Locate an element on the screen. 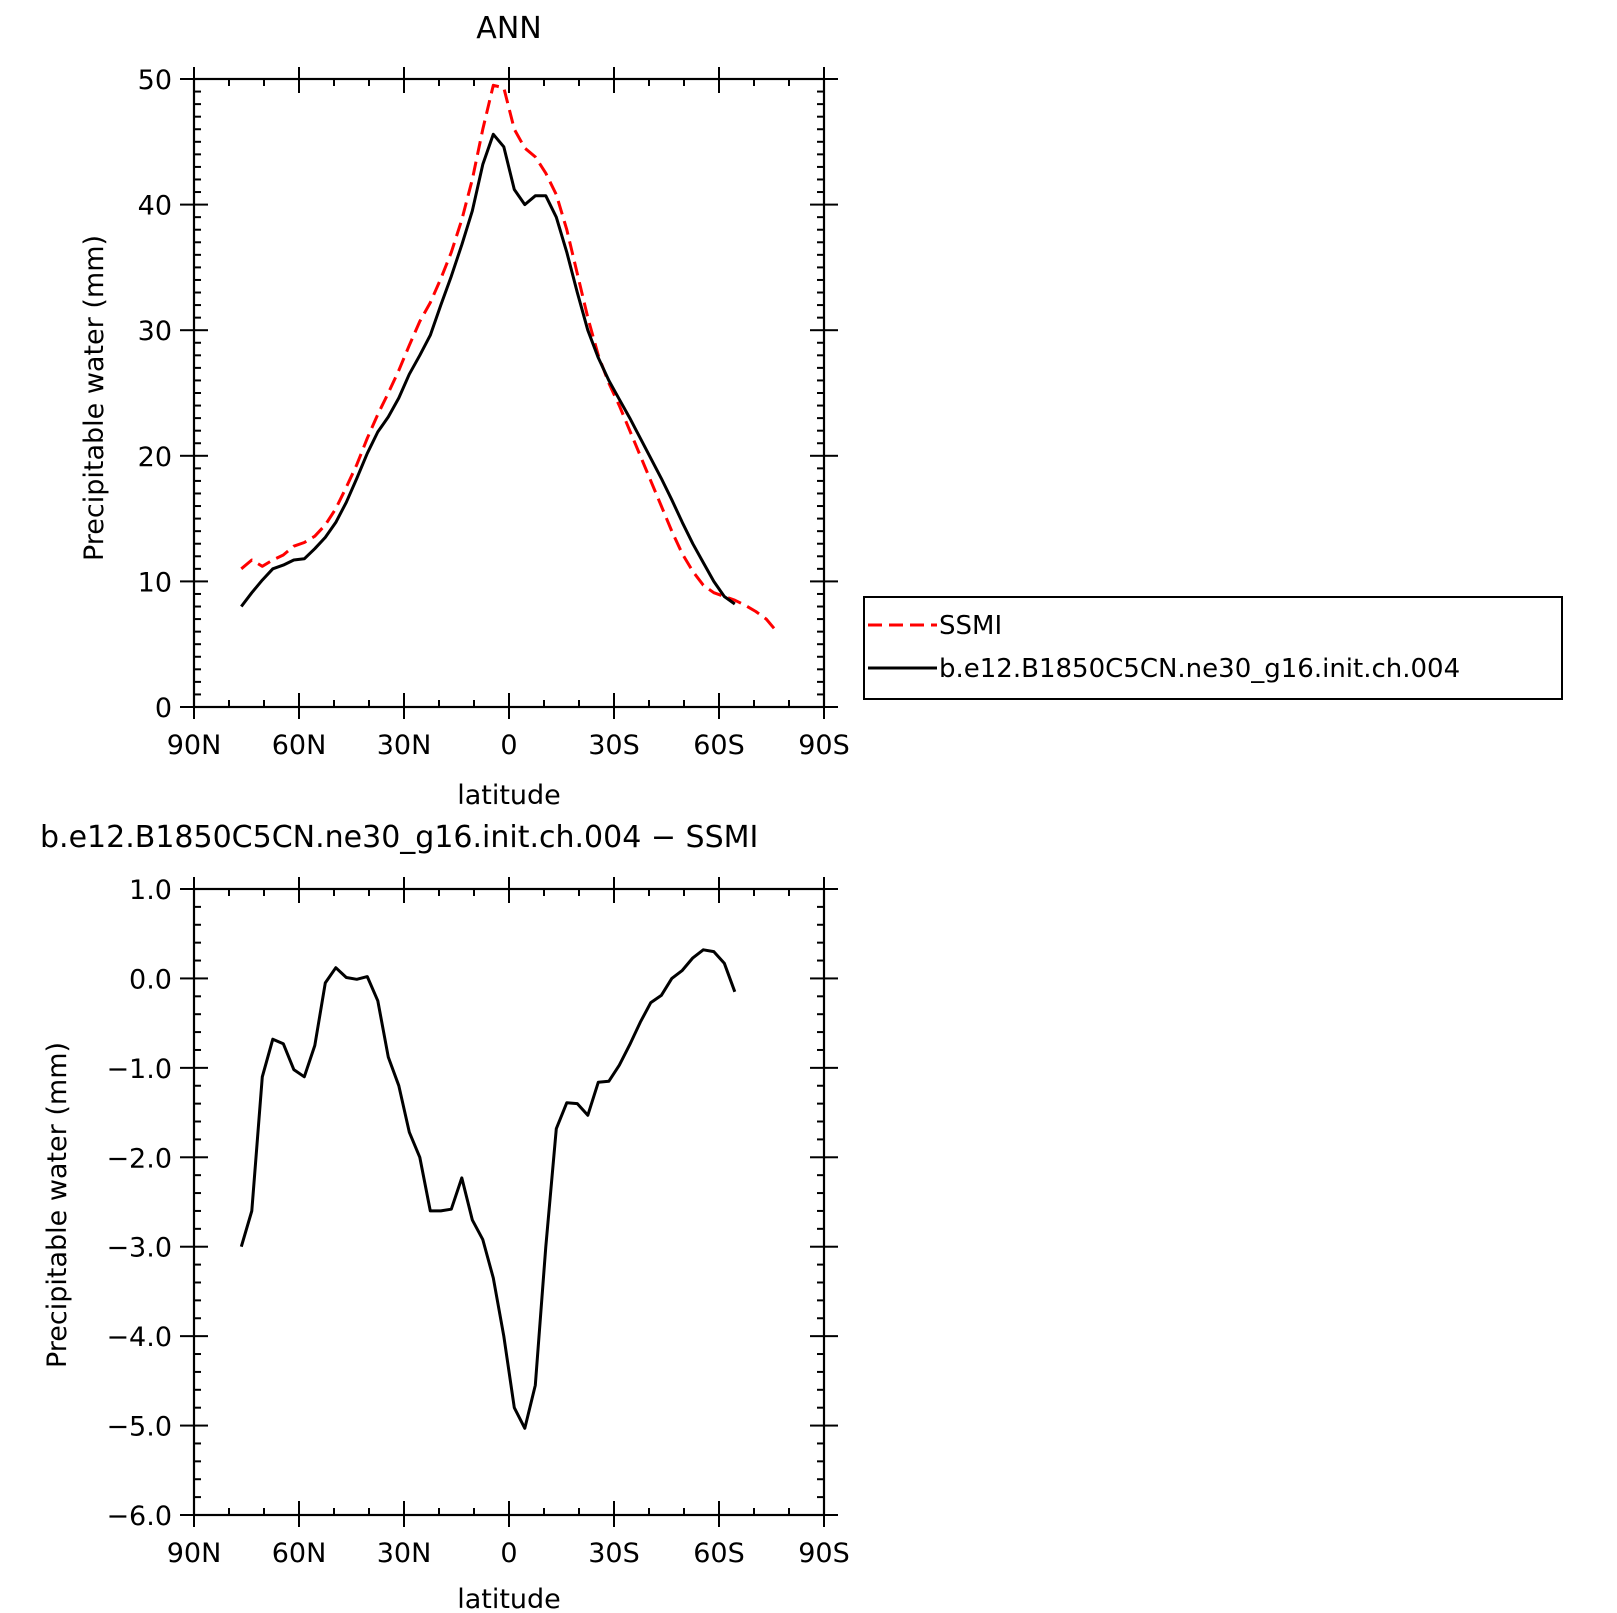  y-tick-label: 50 is located at coordinates (155, 80).